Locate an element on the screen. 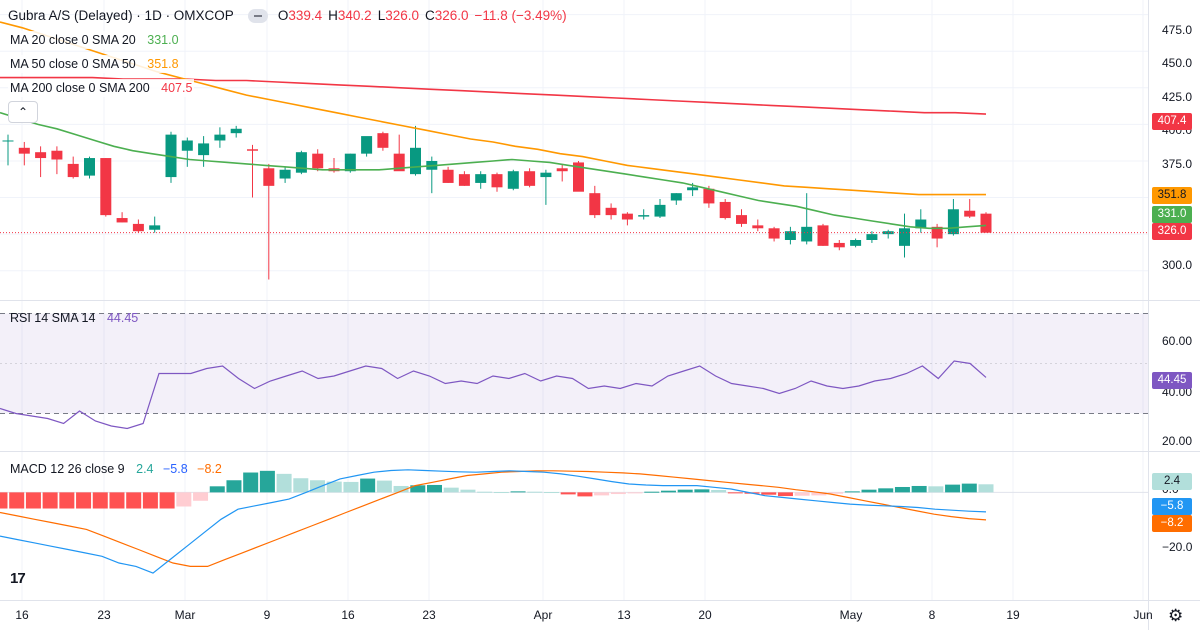  legend-ma200: MA 200 close 0 SMA 200 407.5 is located at coordinates (101, 88).